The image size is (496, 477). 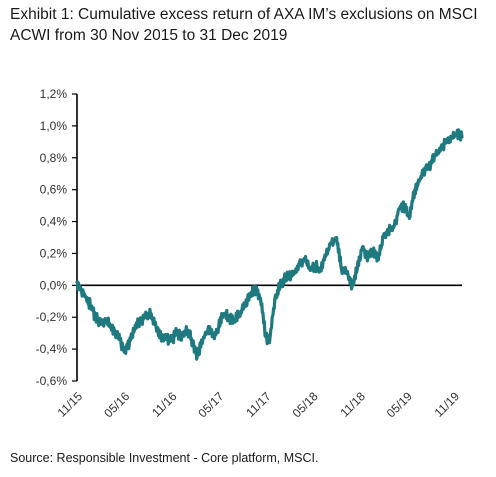 What do you see at coordinates (54, 94) in the screenshot?
I see `y-tick-label: 1,2%` at bounding box center [54, 94].